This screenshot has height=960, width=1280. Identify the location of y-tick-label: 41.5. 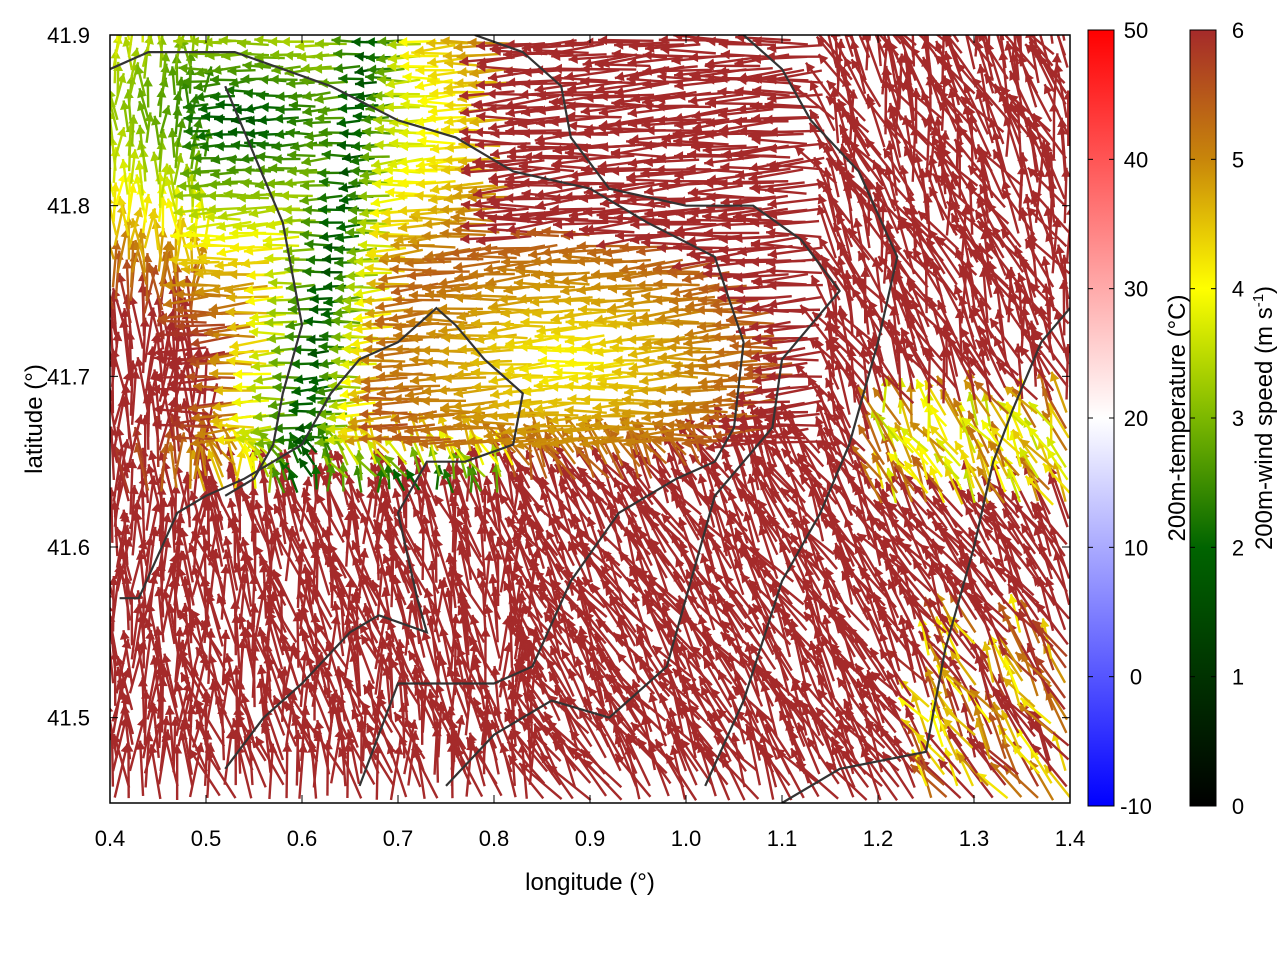
(68, 718).